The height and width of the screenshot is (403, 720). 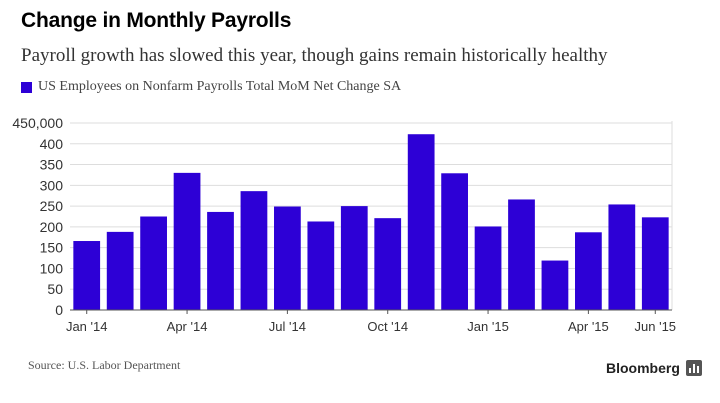 What do you see at coordinates (52, 144) in the screenshot?
I see `y-tick-label: 400` at bounding box center [52, 144].